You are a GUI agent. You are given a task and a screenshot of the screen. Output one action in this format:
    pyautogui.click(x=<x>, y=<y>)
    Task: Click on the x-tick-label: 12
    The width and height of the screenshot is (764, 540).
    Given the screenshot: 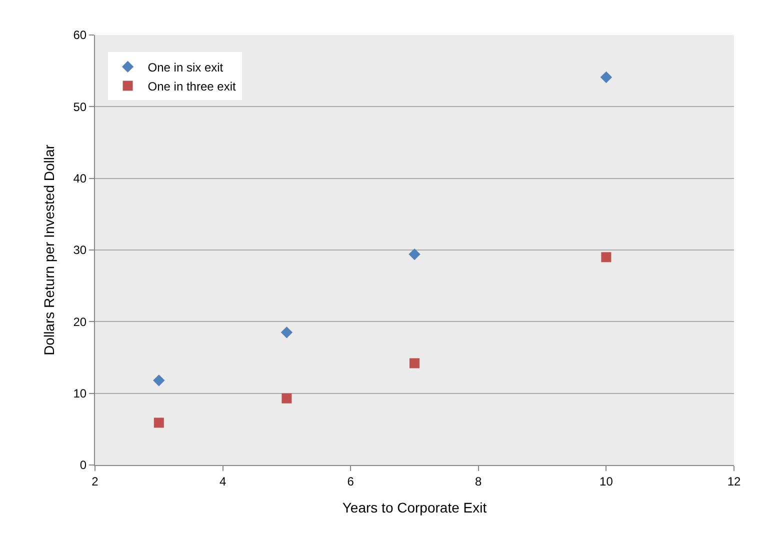 What is the action you would take?
    pyautogui.click(x=734, y=481)
    